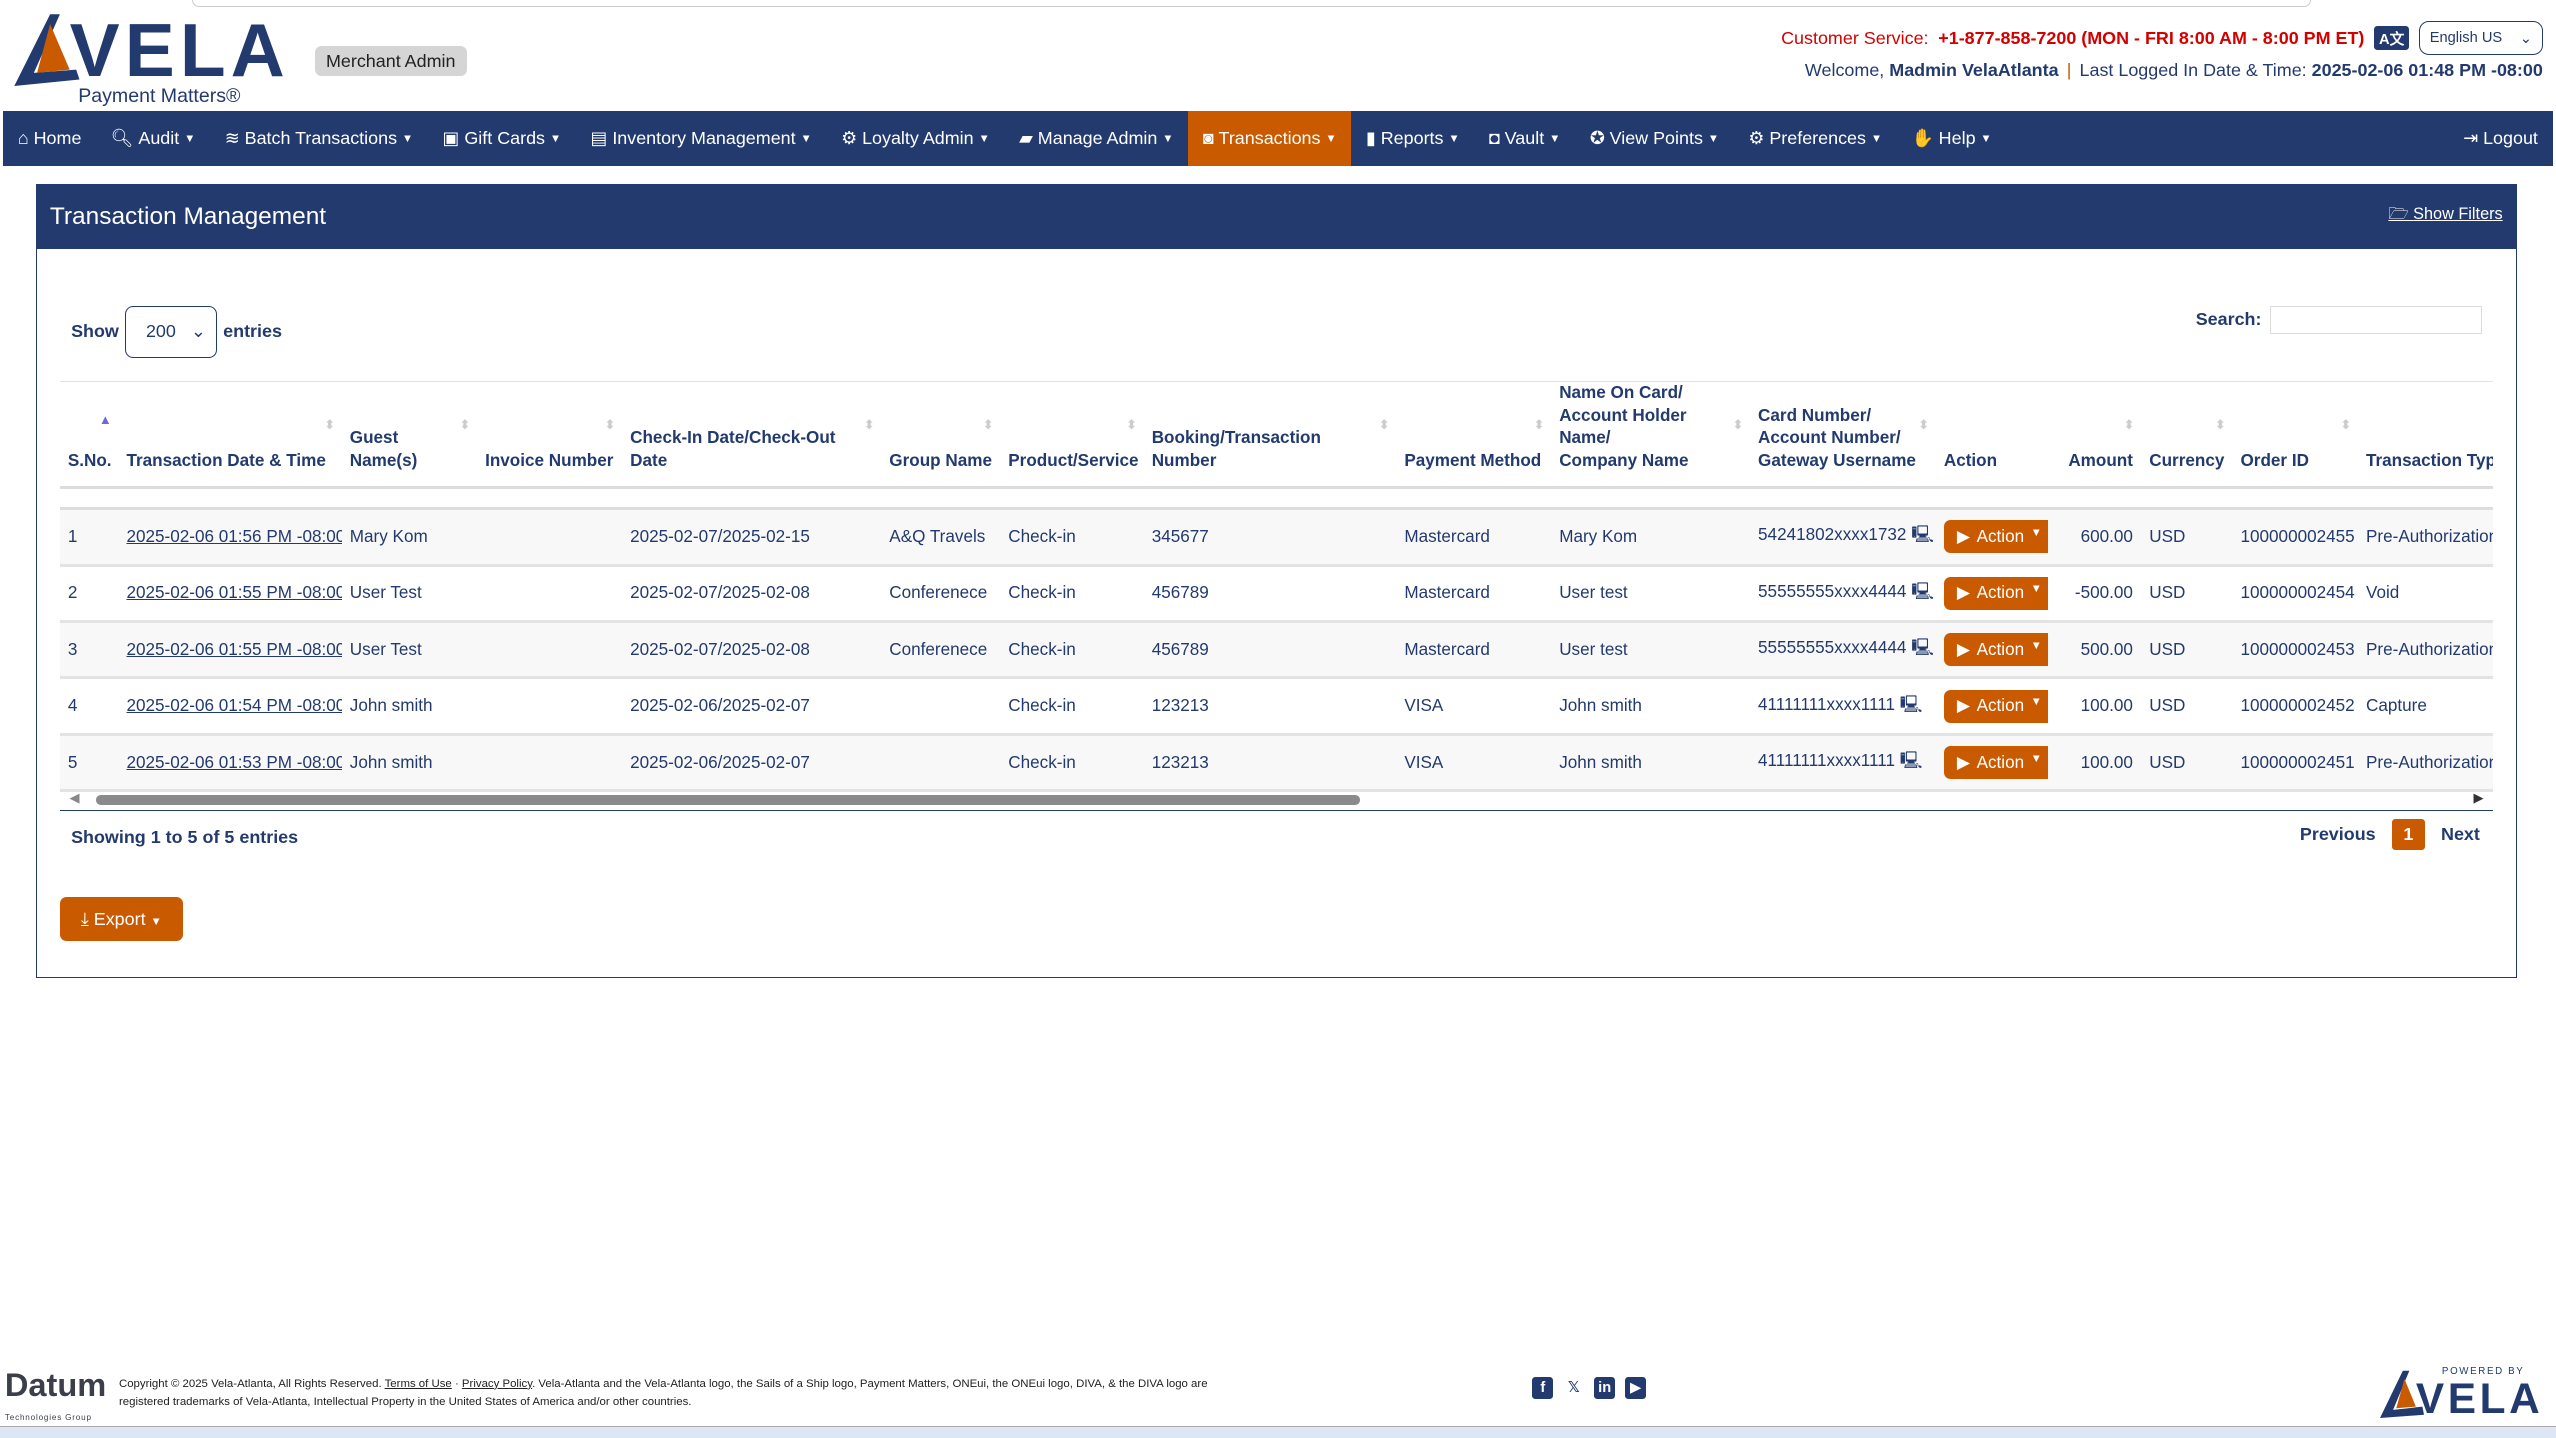 The width and height of the screenshot is (2556, 1438). I want to click on x-icon: 𝕏, so click(1573, 1388).